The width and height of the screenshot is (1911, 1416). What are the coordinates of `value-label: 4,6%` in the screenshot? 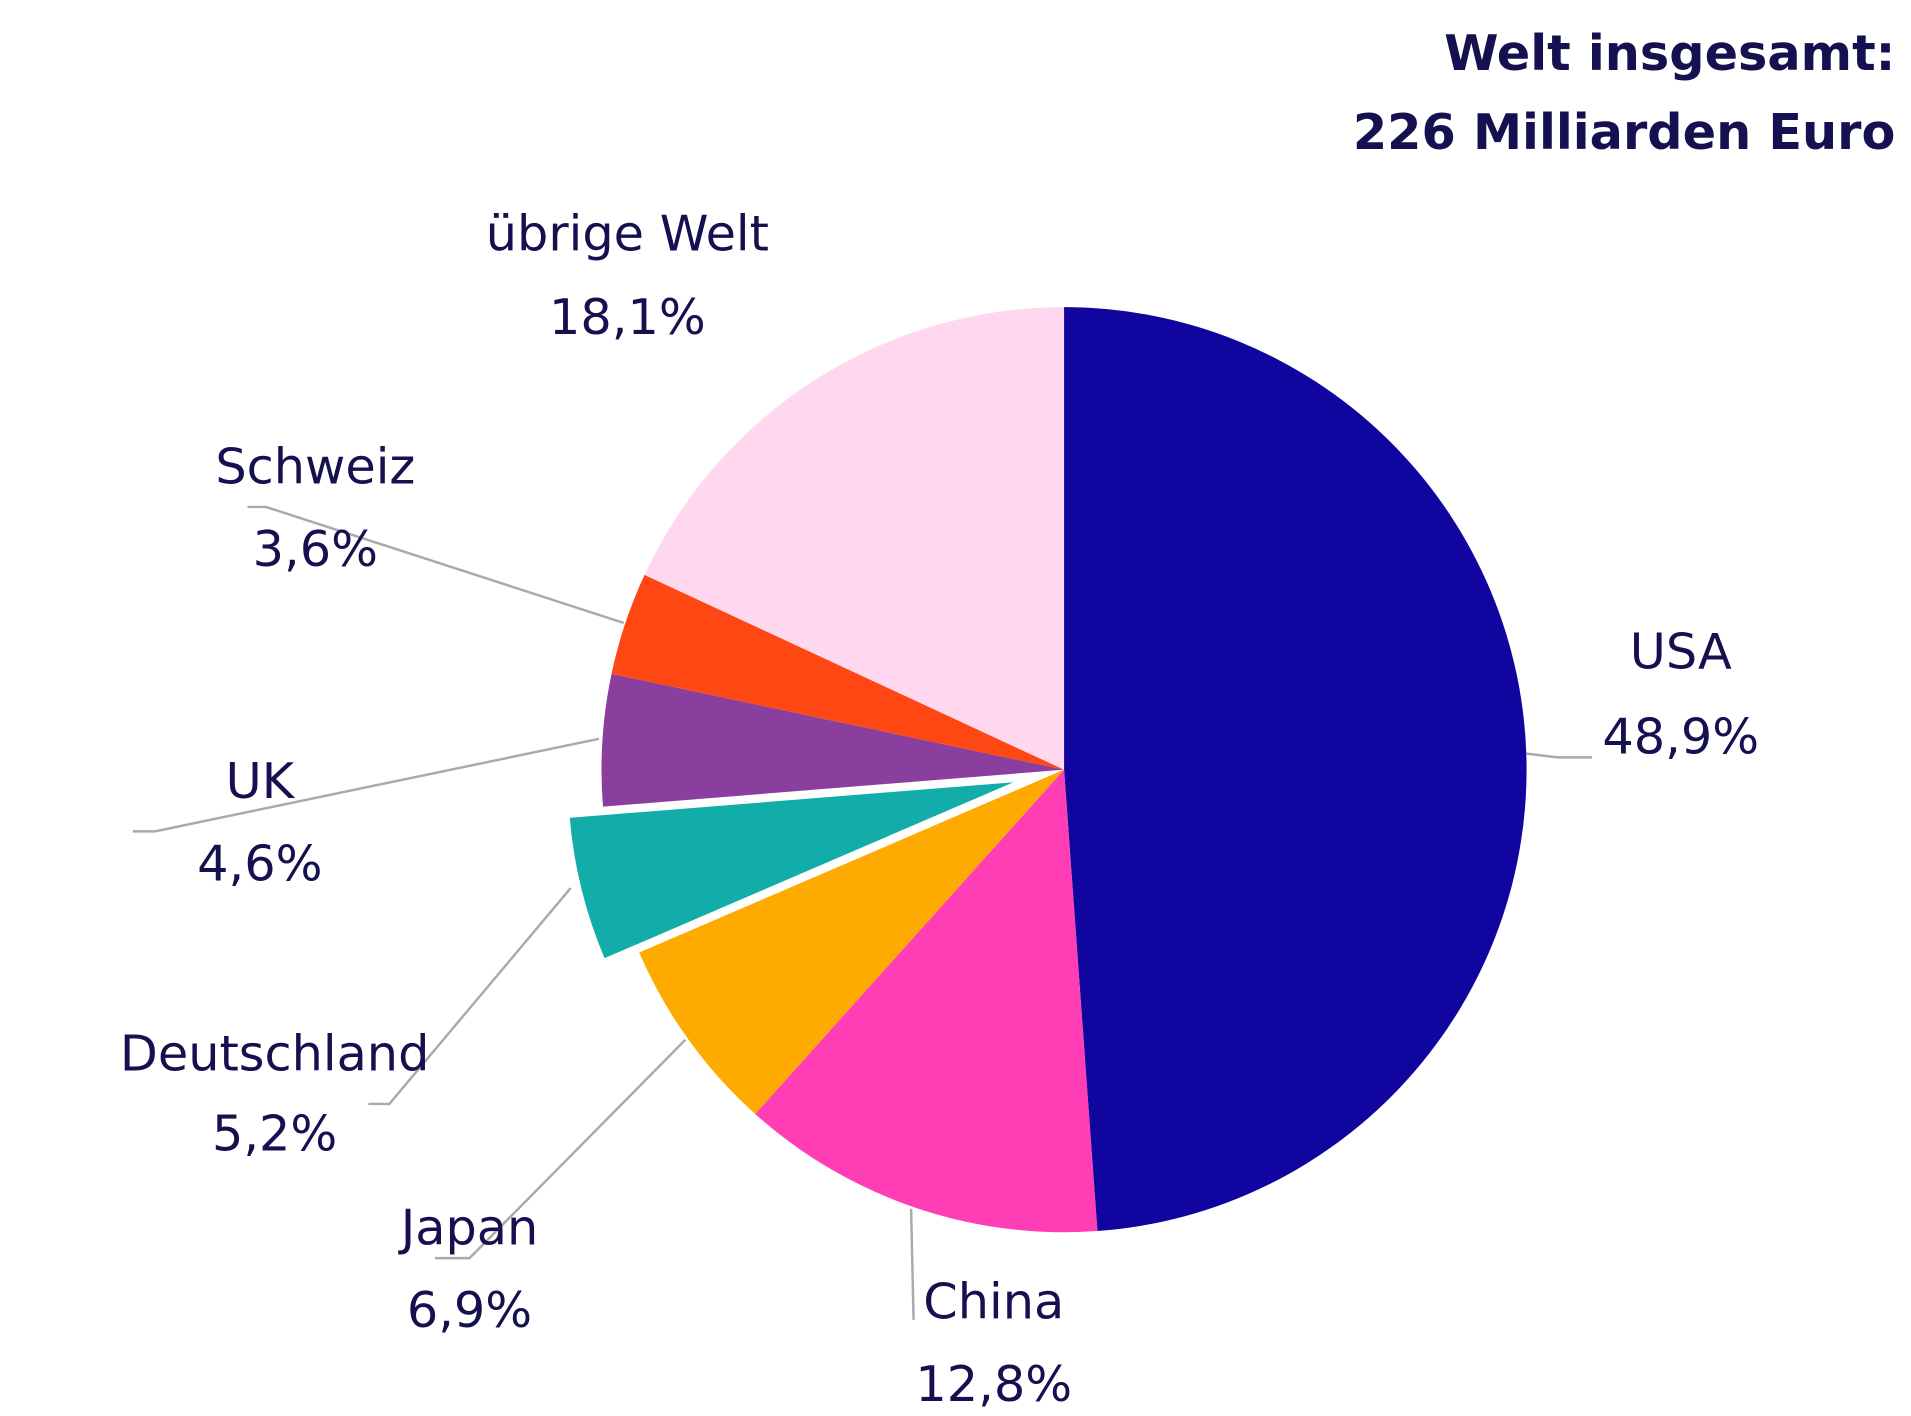 It's located at (259, 864).